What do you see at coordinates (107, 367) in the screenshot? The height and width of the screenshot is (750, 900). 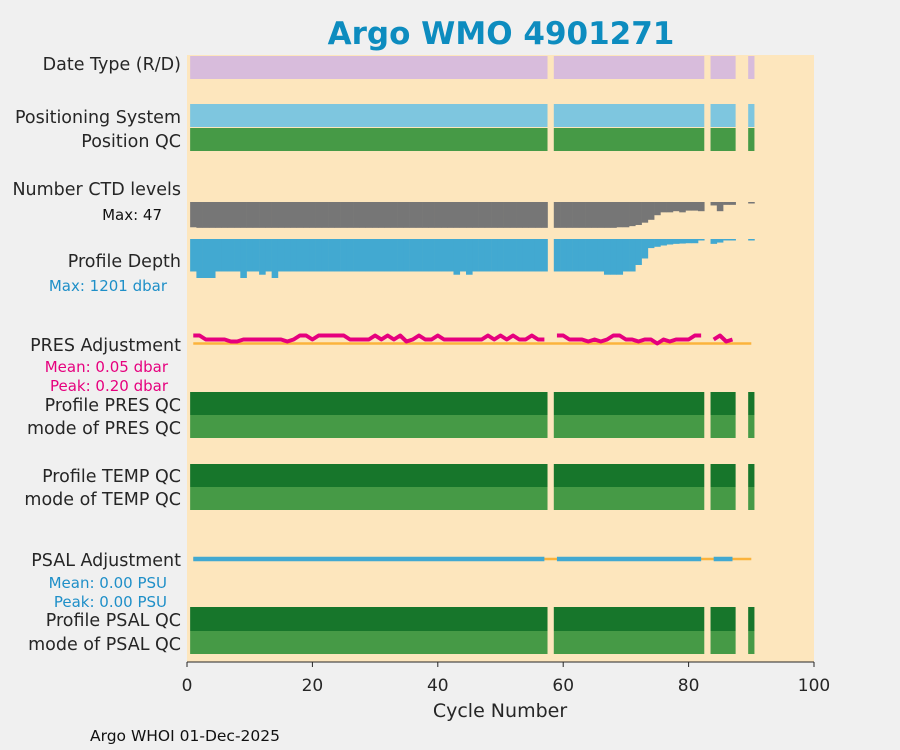 I see `pres-mean-annotation: Mean: 0.05 dbar` at bounding box center [107, 367].